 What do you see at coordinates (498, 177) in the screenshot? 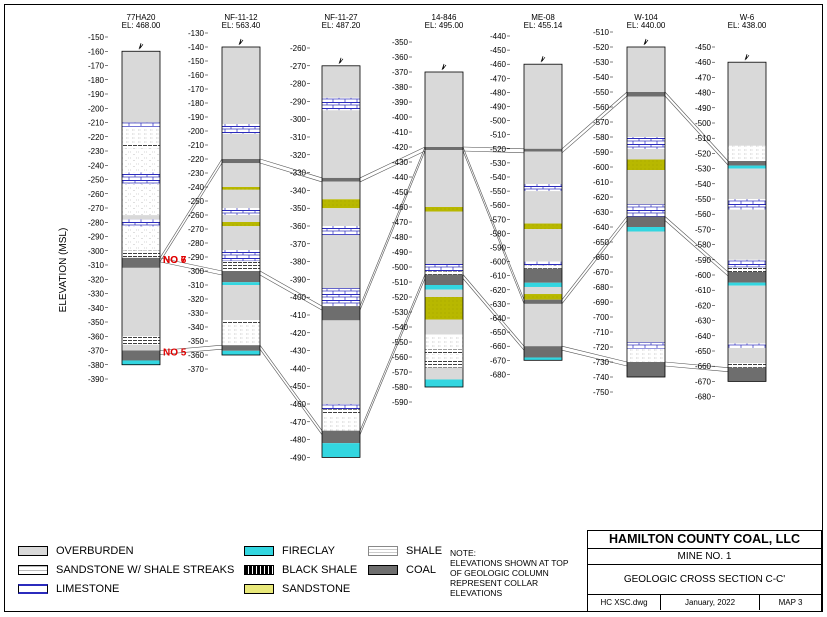
I see `elevation-tick-label: -540` at bounding box center [498, 177].